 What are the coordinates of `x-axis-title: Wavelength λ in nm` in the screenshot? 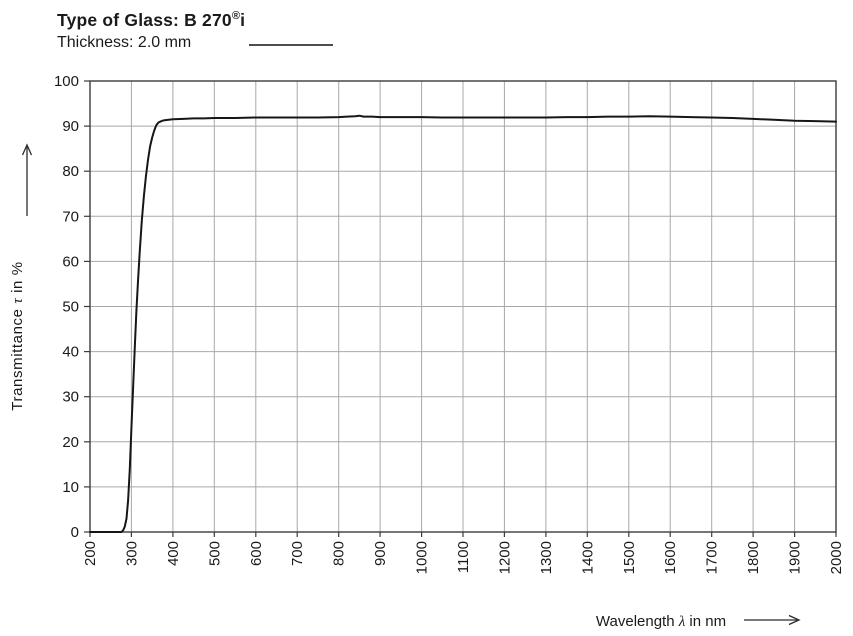 It's located at (661, 621).